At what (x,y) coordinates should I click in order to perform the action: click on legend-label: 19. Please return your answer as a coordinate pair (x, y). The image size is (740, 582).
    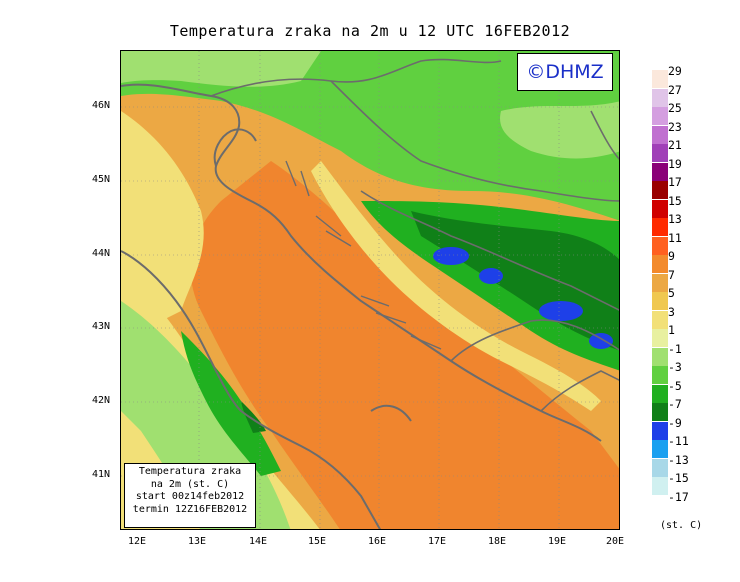
    Looking at the image, I should click on (675, 163).